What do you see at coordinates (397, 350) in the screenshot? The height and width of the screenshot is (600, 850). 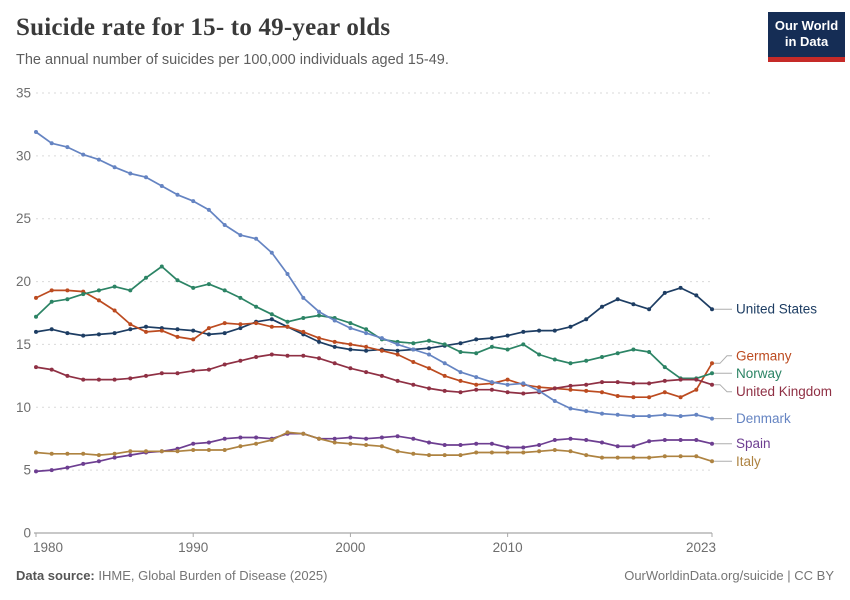 I see `point-united-states-2003` at bounding box center [397, 350].